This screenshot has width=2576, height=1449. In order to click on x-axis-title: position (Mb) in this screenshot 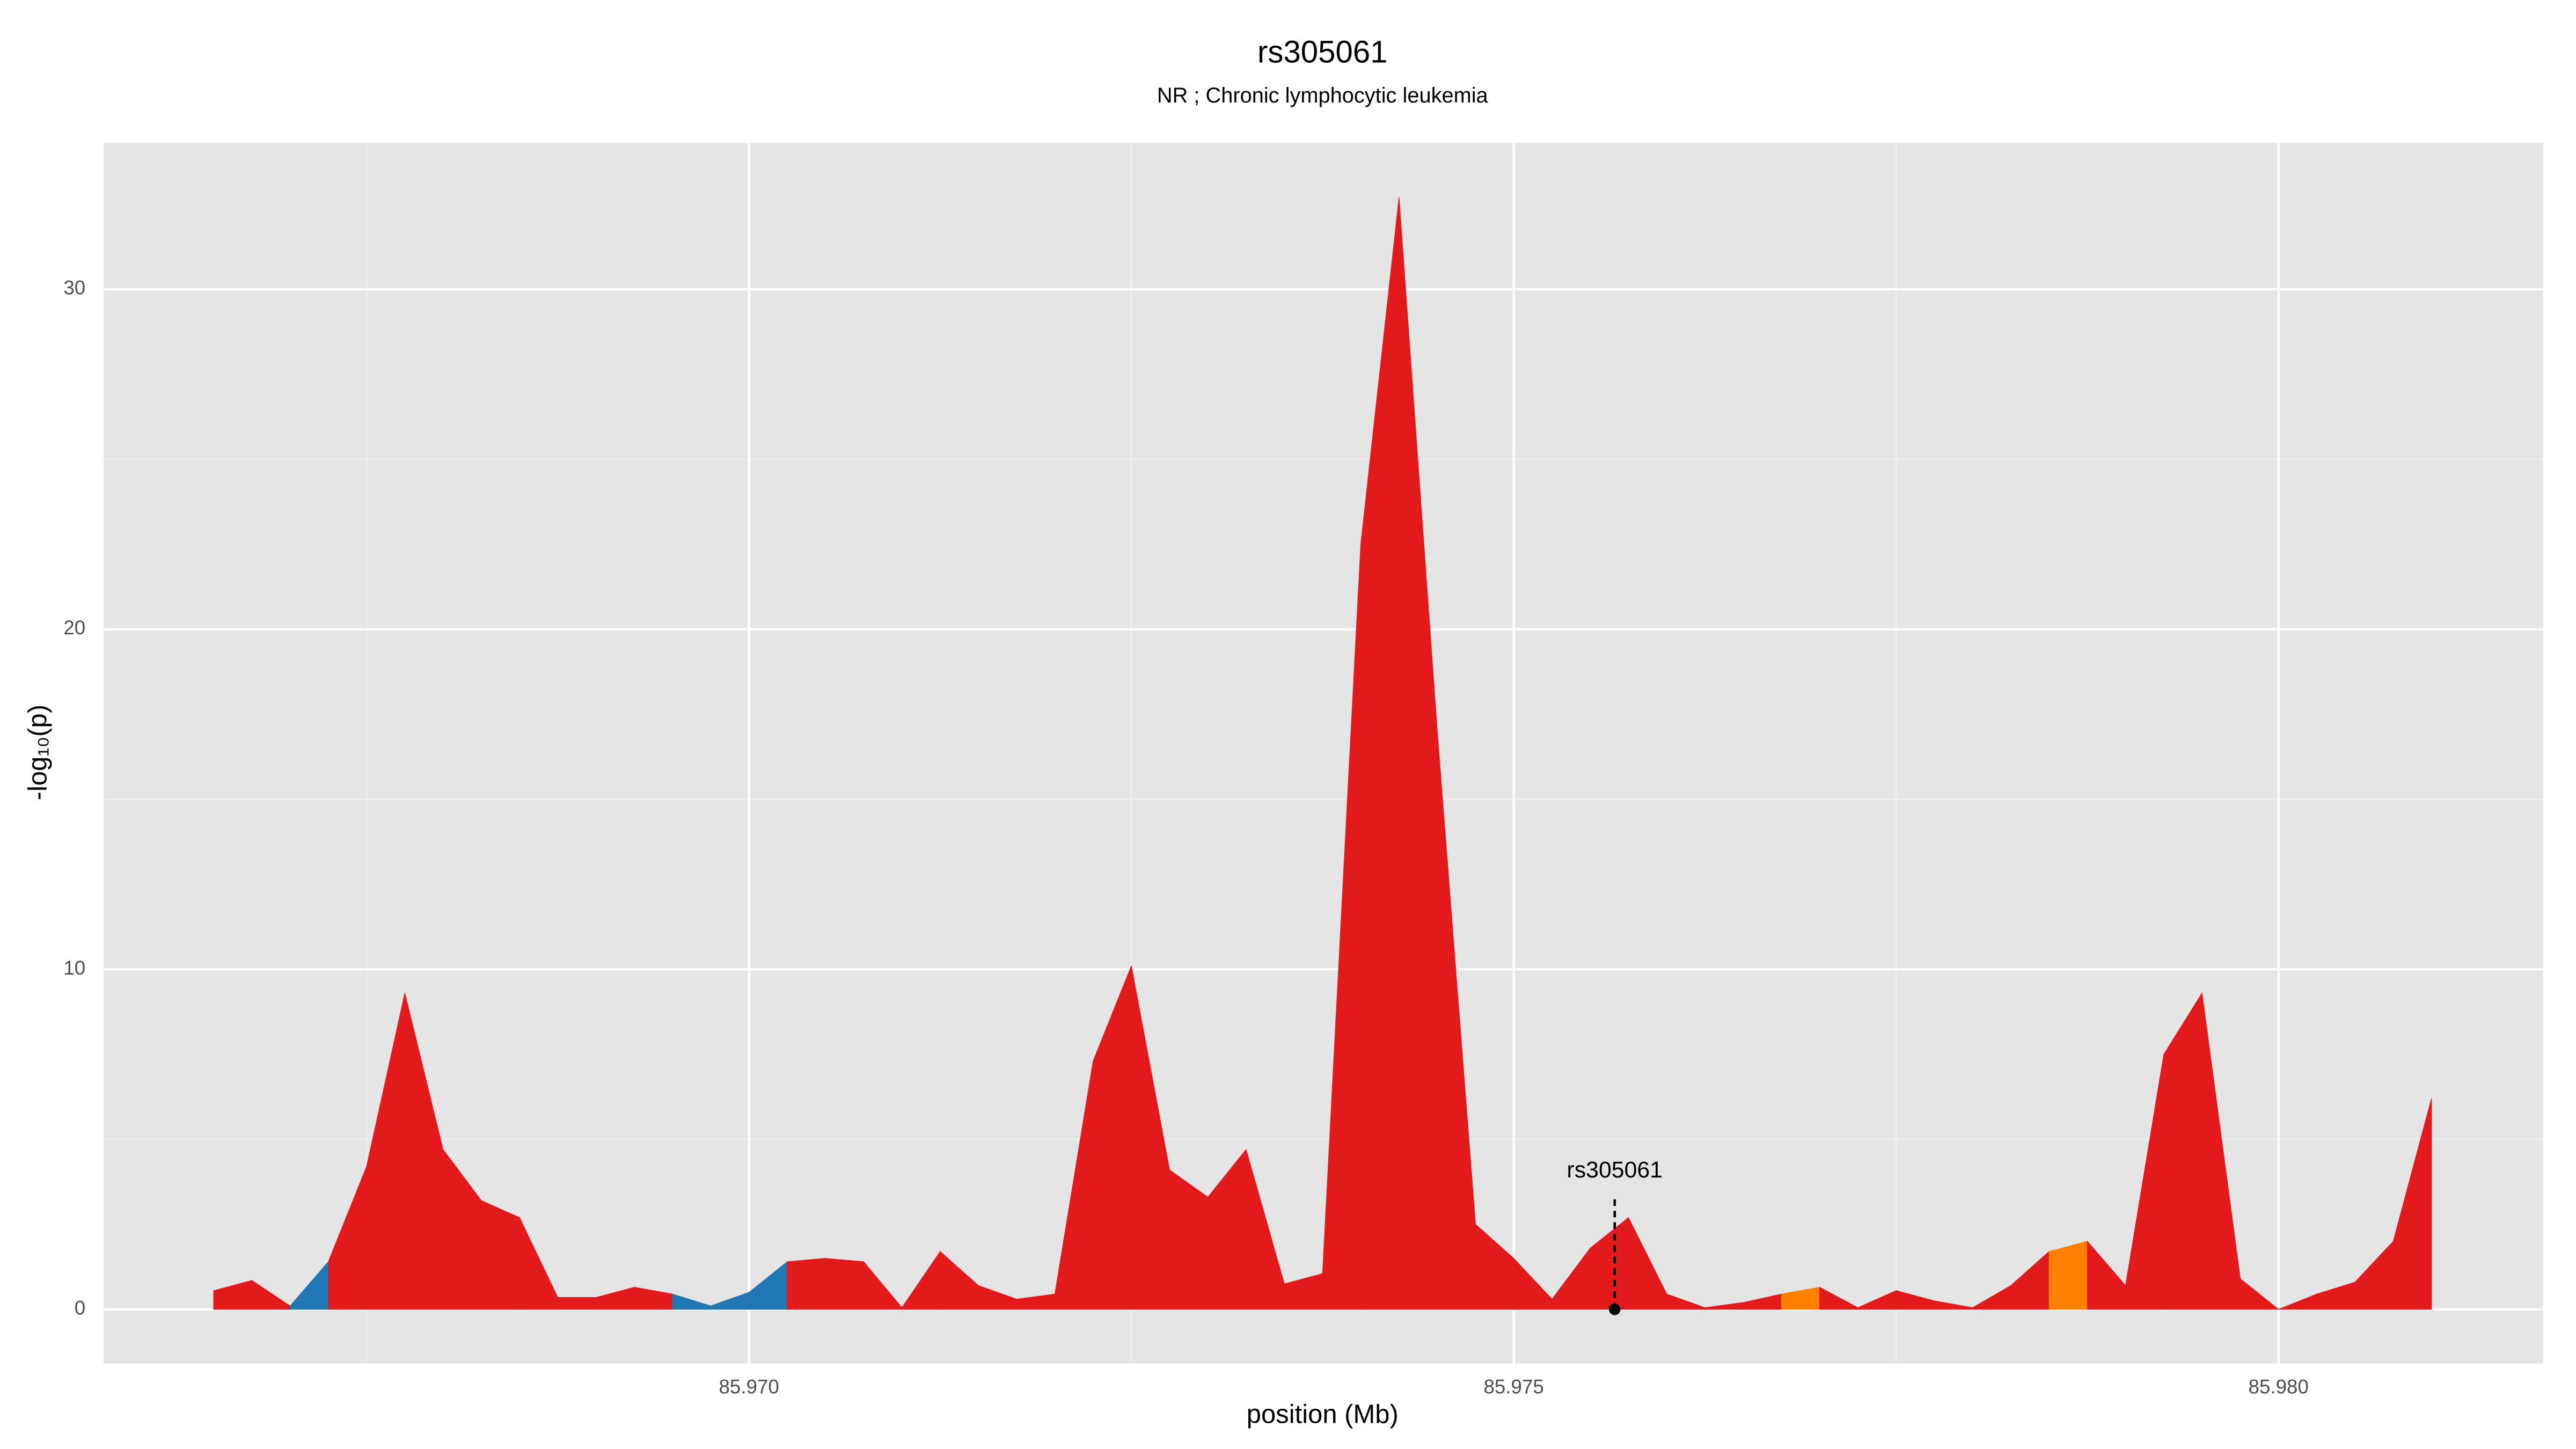, I will do `click(1323, 1414)`.